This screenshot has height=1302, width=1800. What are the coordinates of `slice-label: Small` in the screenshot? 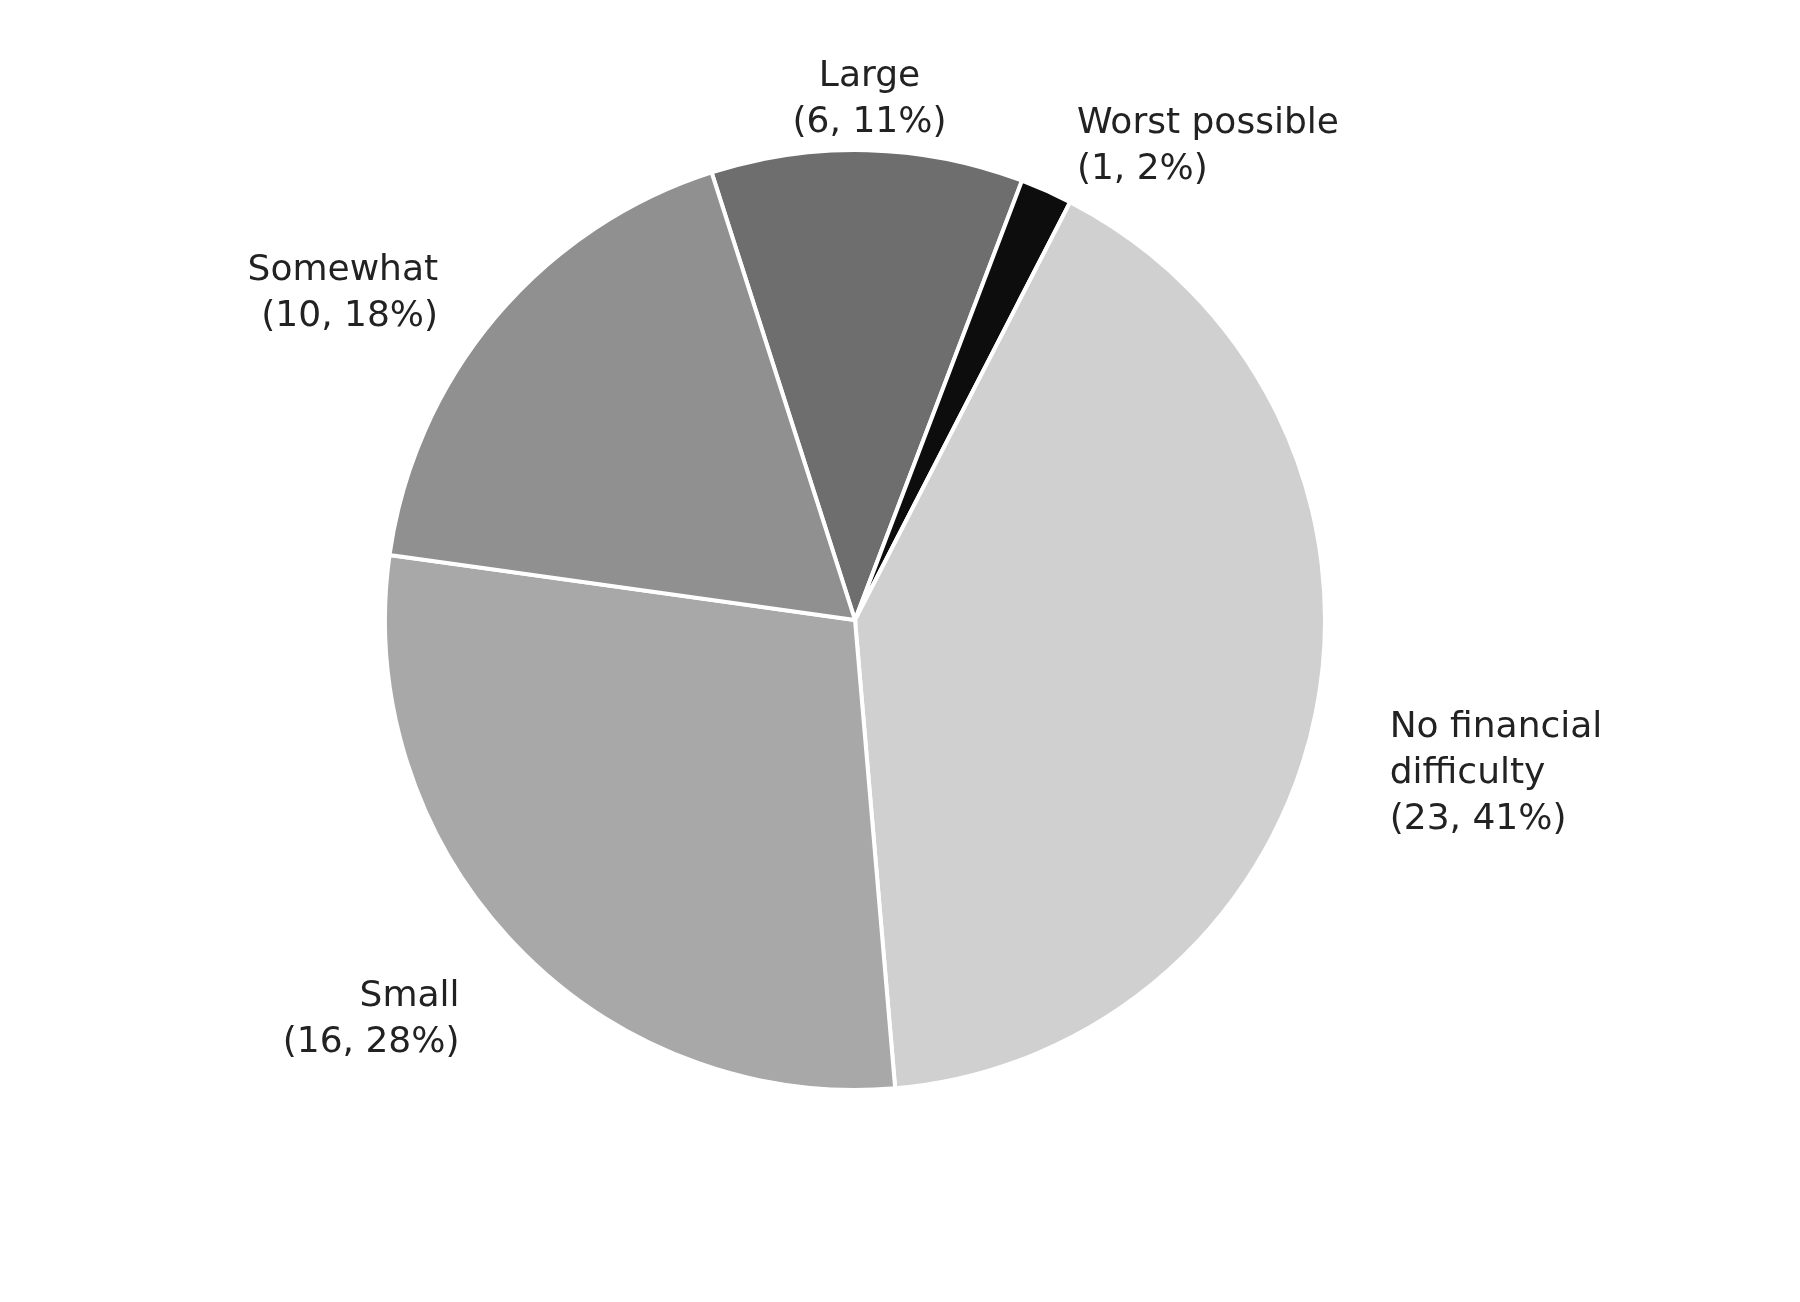 It's located at (409, 993).